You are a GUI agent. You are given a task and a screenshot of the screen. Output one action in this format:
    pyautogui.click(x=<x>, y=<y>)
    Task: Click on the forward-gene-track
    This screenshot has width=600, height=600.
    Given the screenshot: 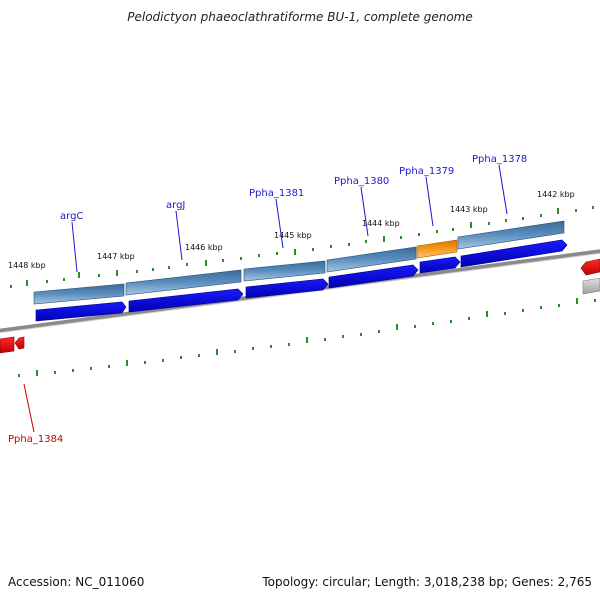 What is the action you would take?
    pyautogui.click(x=301, y=280)
    